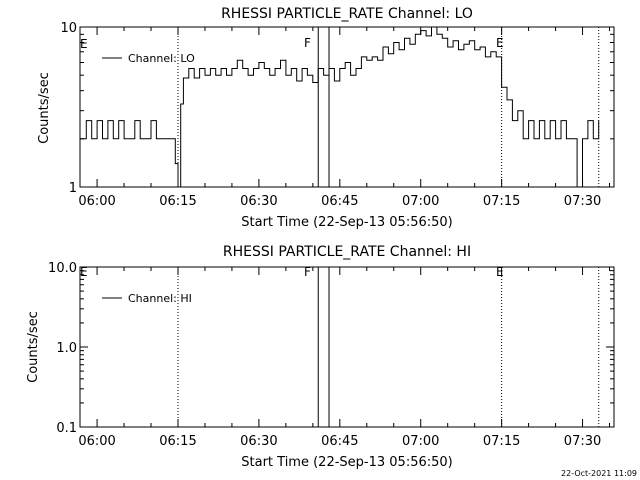 The width and height of the screenshot is (640, 480). What do you see at coordinates (160, 298) in the screenshot?
I see `legend-label: Channel: HI` at bounding box center [160, 298].